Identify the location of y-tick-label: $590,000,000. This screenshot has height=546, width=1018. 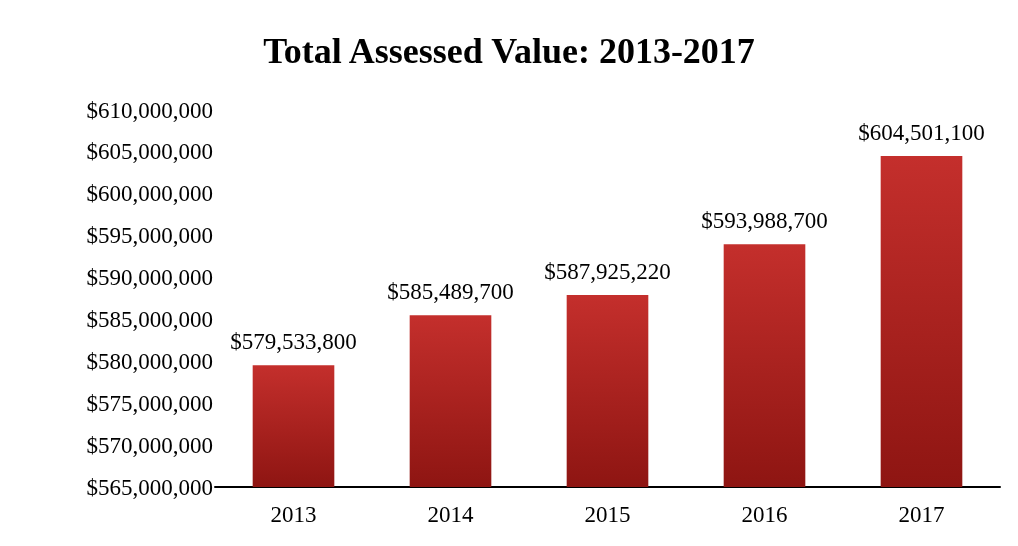
(149, 278).